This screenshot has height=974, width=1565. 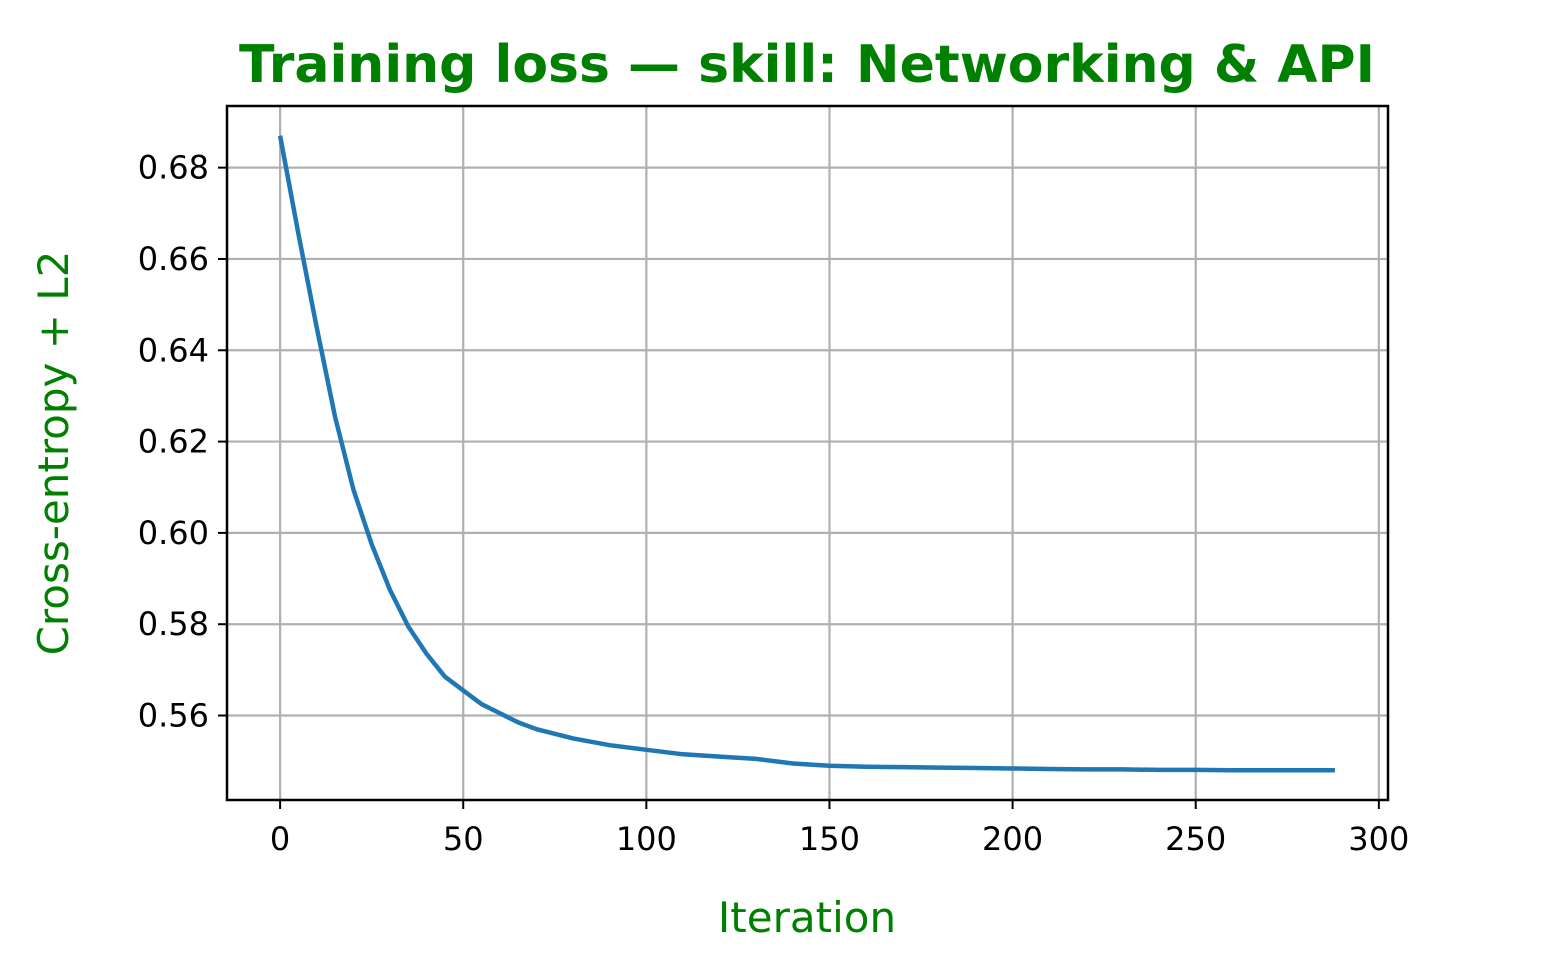 What do you see at coordinates (53, 453) in the screenshot?
I see `y-axis-label: Cross-entropy + L2` at bounding box center [53, 453].